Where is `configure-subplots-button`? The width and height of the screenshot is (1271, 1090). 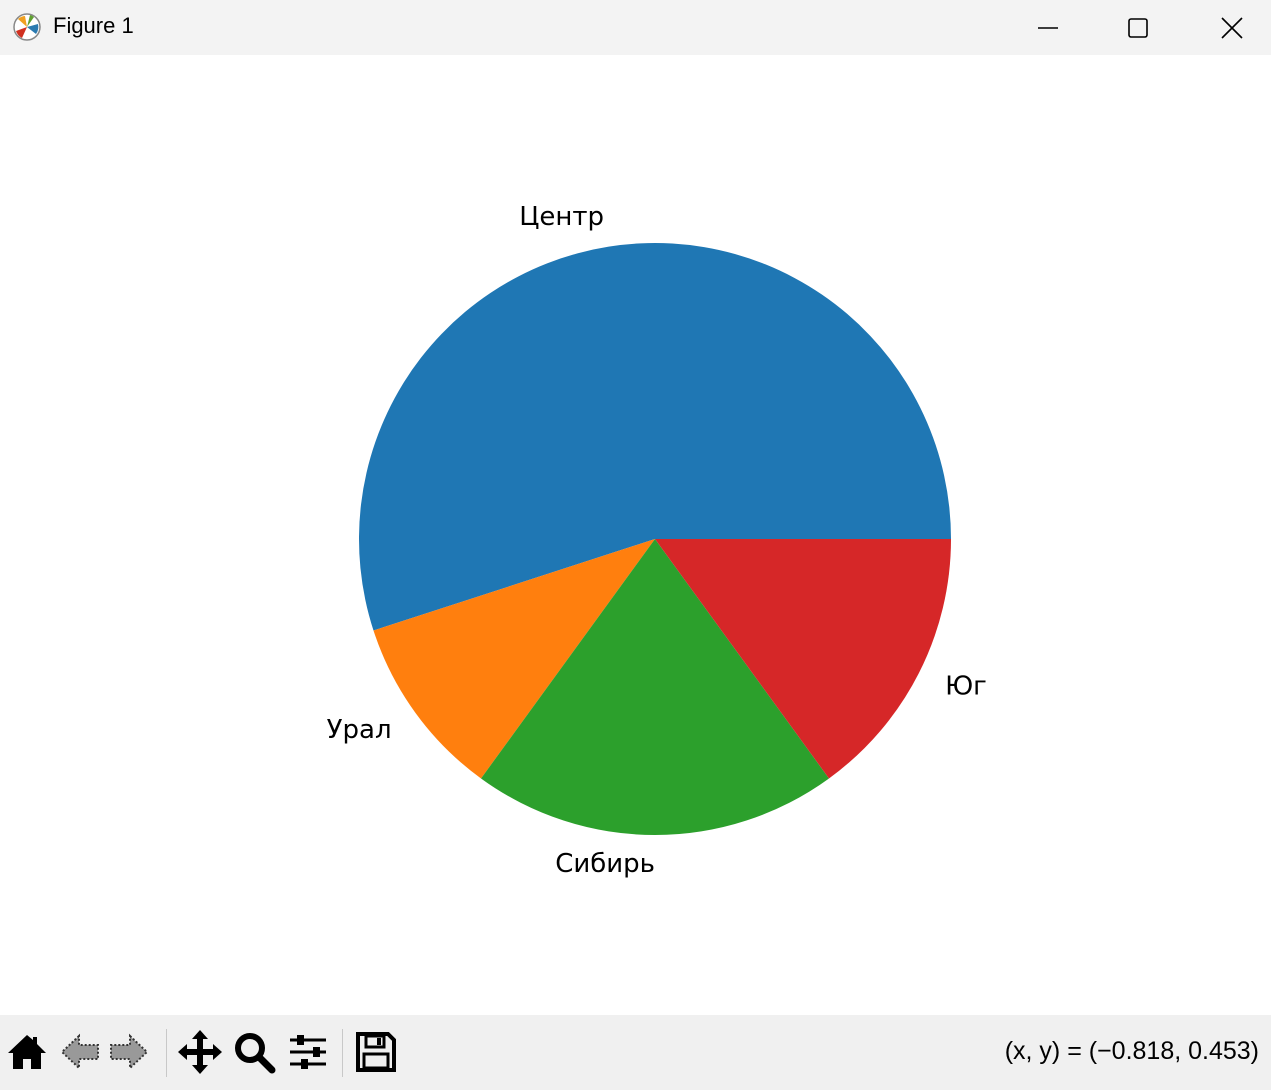
configure-subplots-button is located at coordinates (308, 1052).